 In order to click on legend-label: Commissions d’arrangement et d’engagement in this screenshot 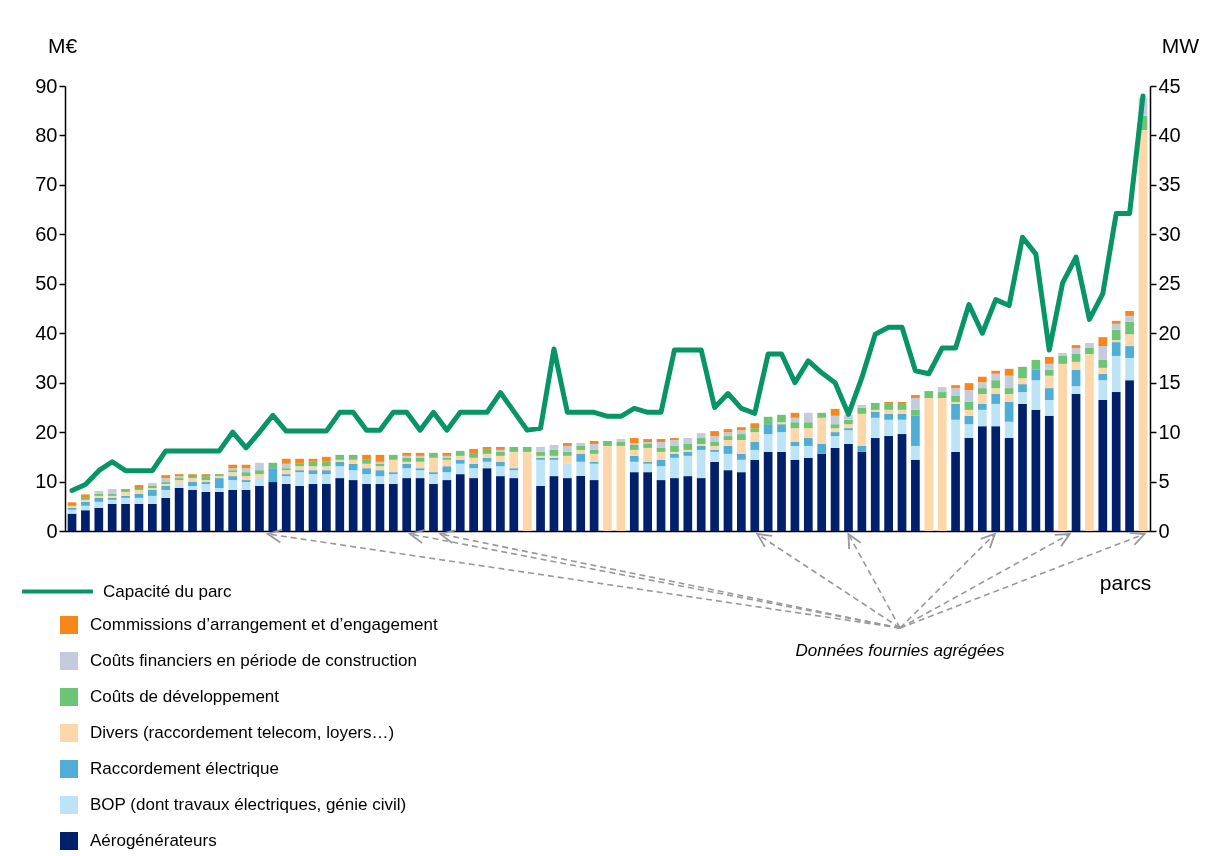, I will do `click(264, 624)`.